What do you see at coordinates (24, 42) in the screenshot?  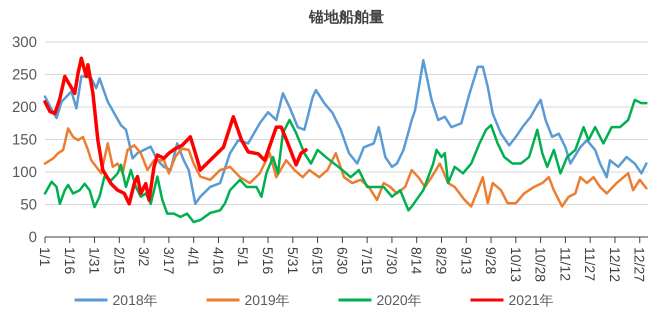 I see `y-tick-label: 300` at bounding box center [24, 42].